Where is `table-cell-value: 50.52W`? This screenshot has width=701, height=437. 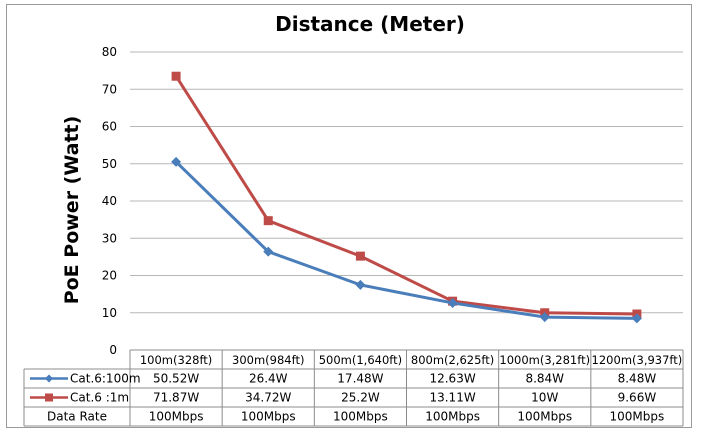
table-cell-value: 50.52W is located at coordinates (176, 379).